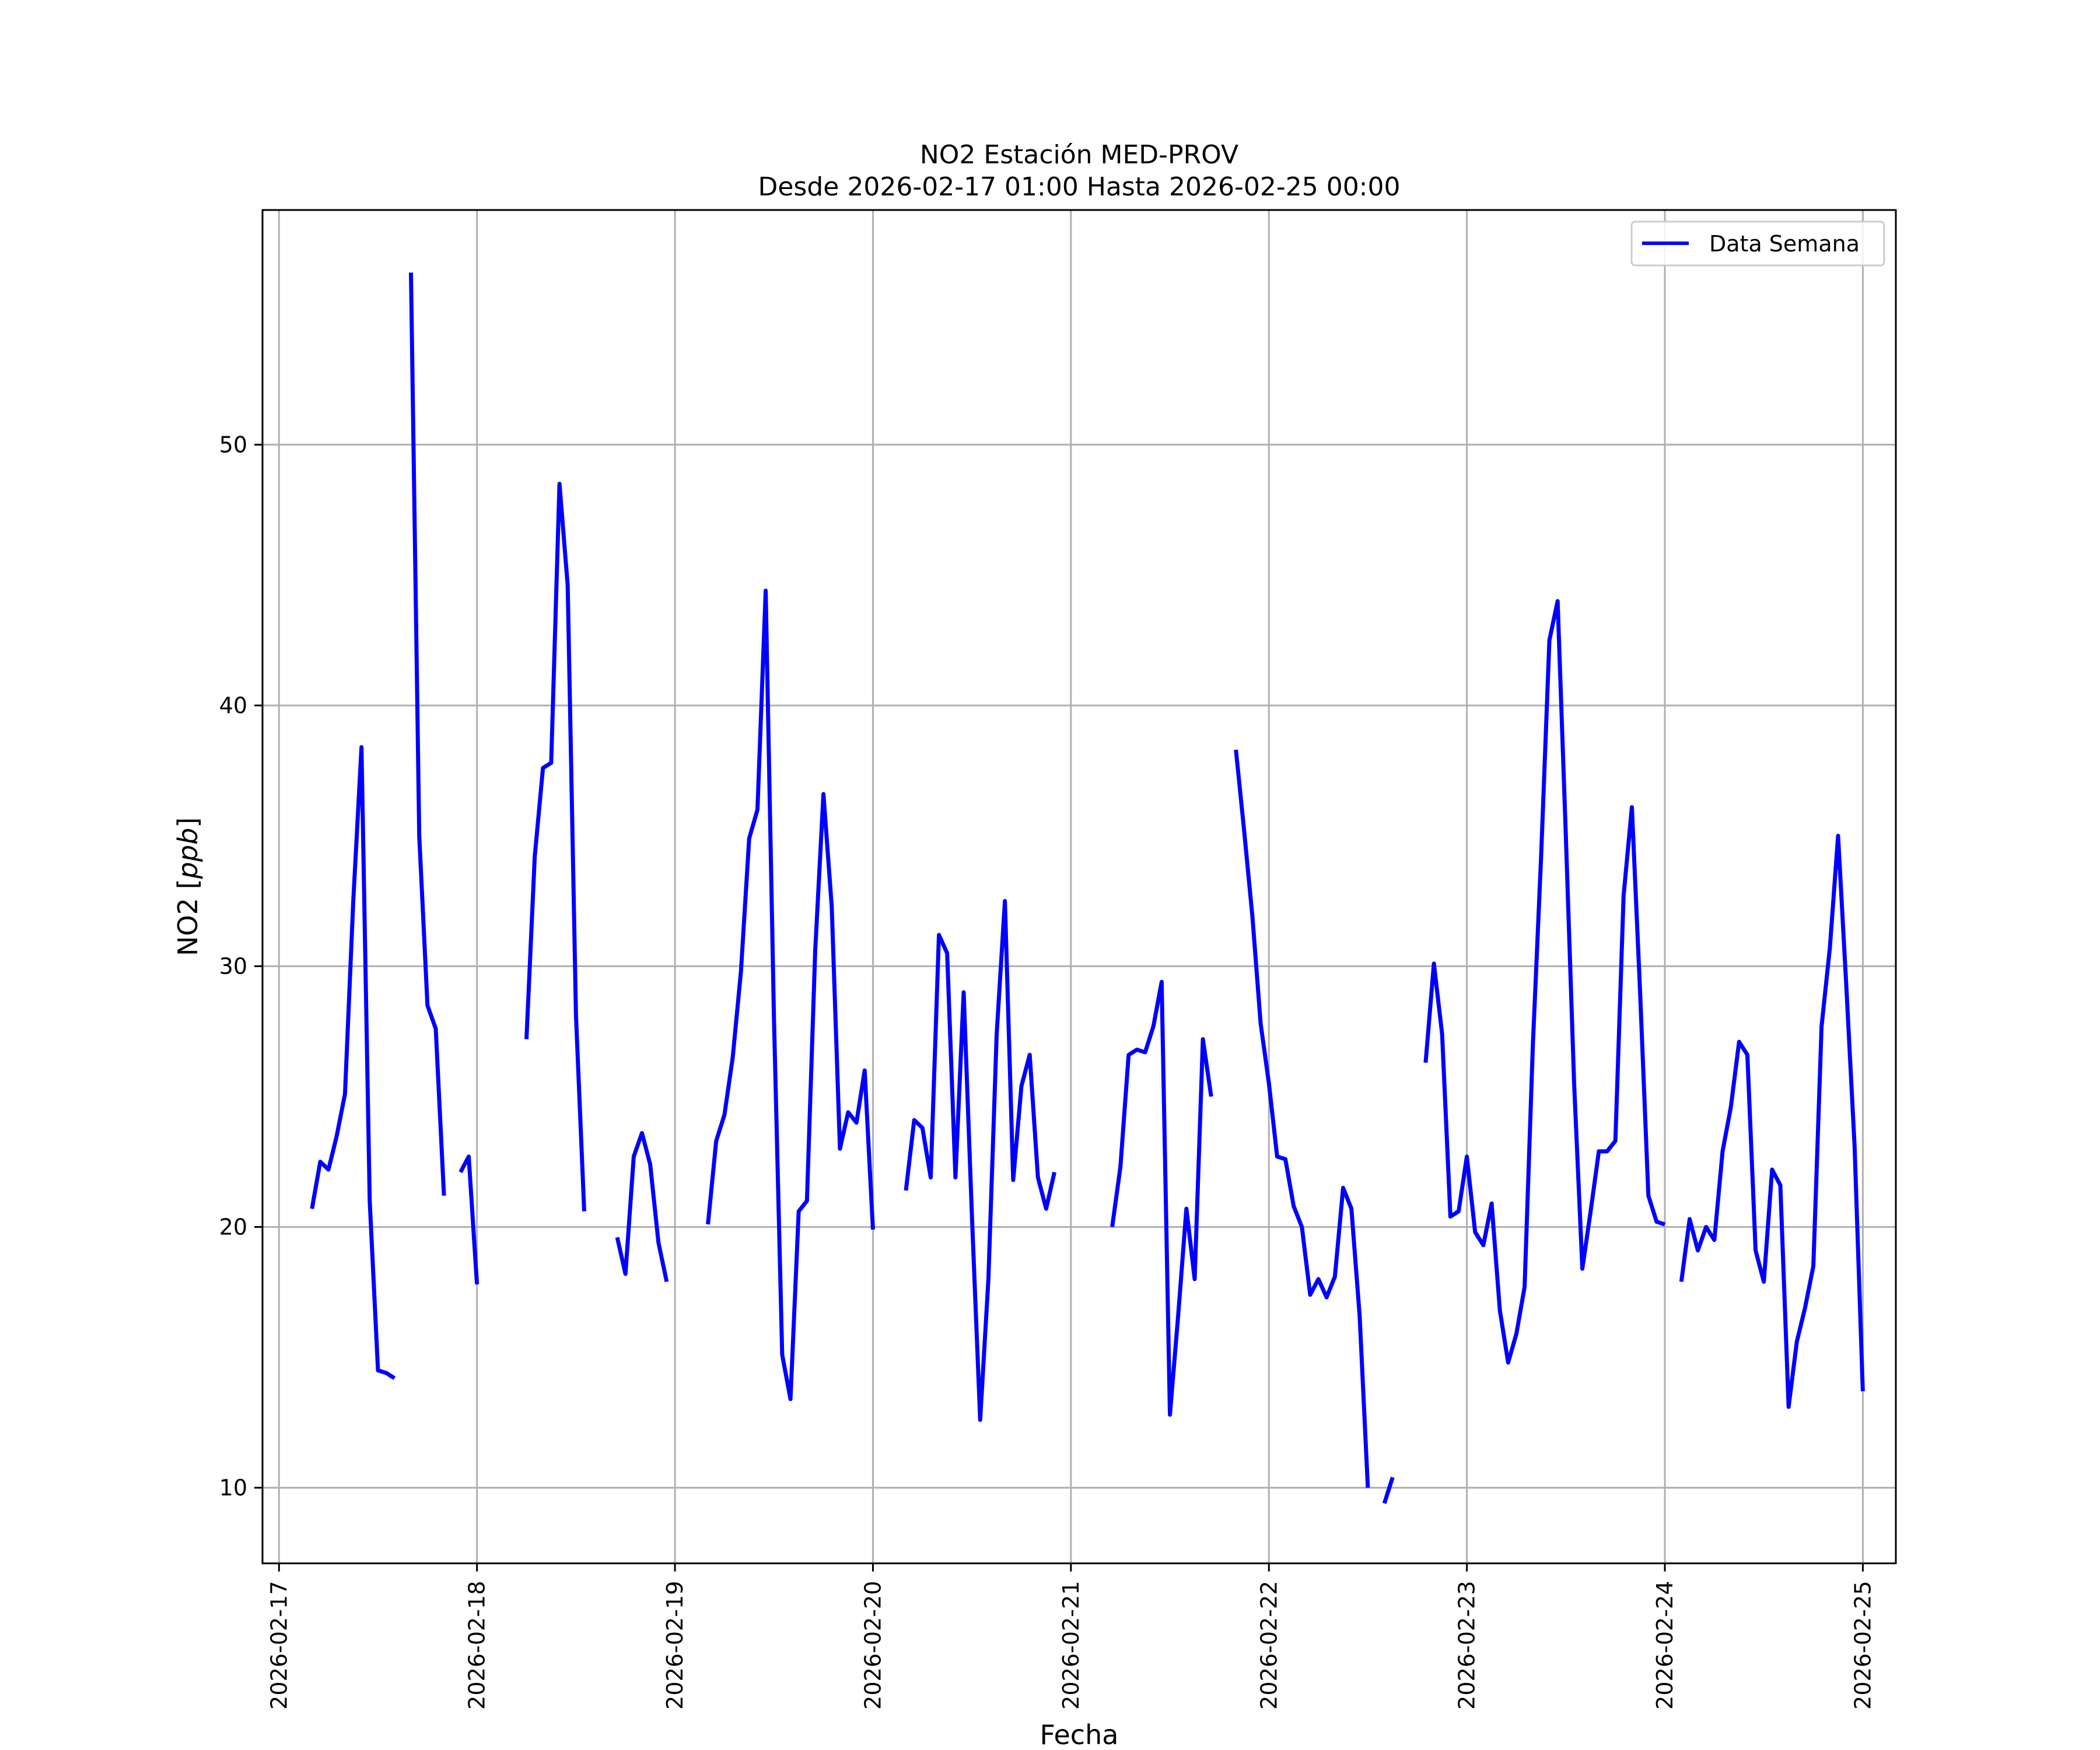  Describe the element at coordinates (233, 705) in the screenshot. I see `y-tick-label: 40` at that location.